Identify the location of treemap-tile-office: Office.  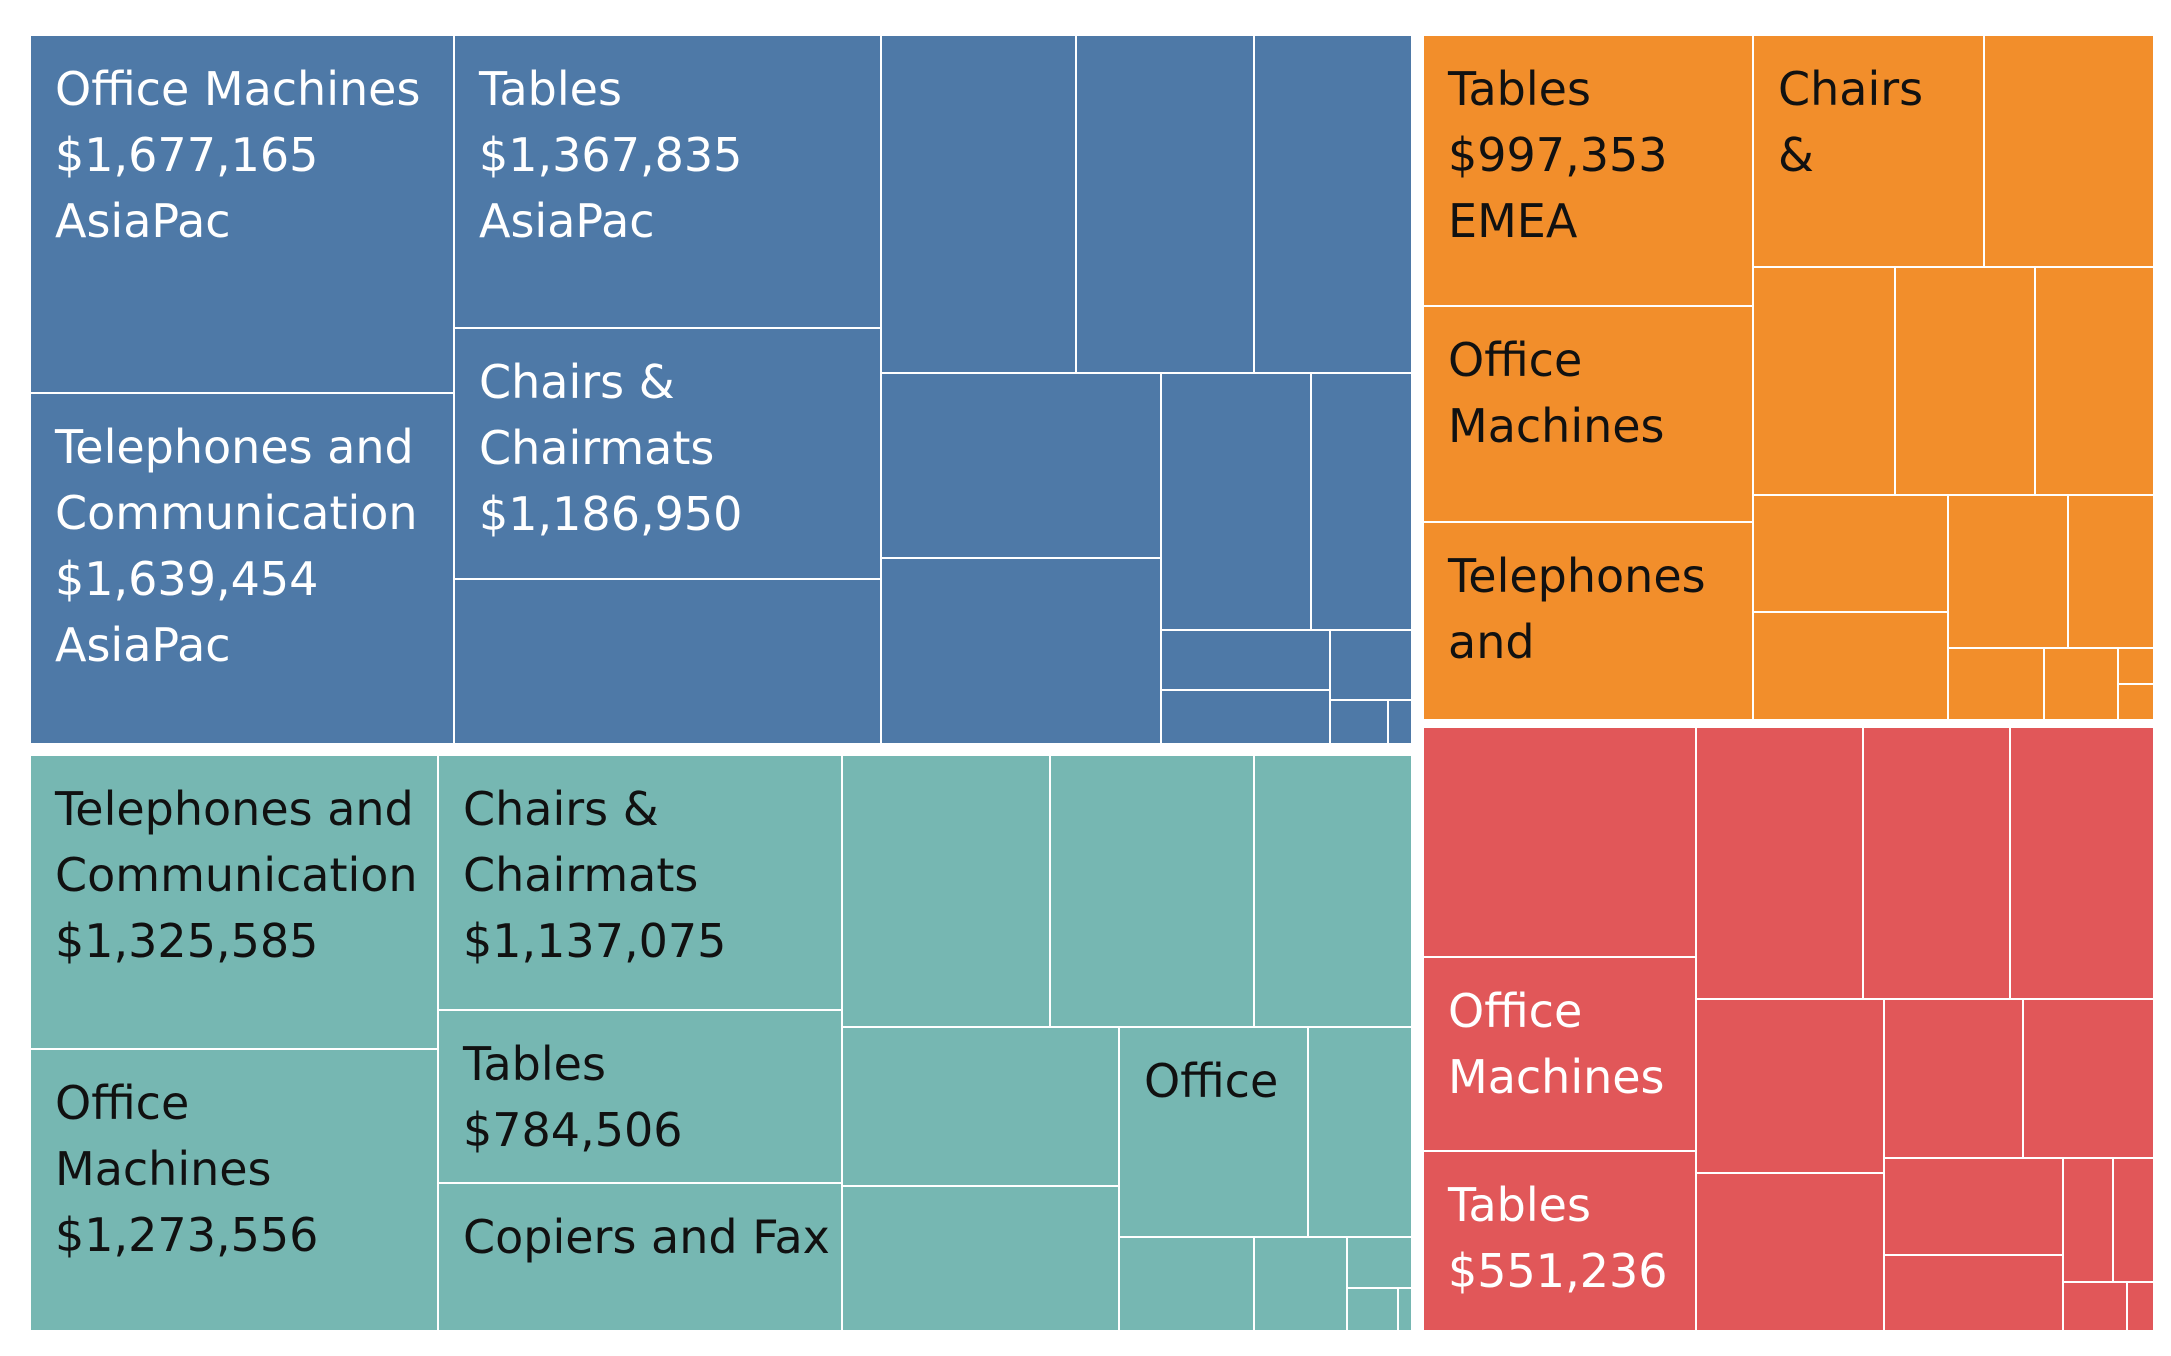
(1213, 1132).